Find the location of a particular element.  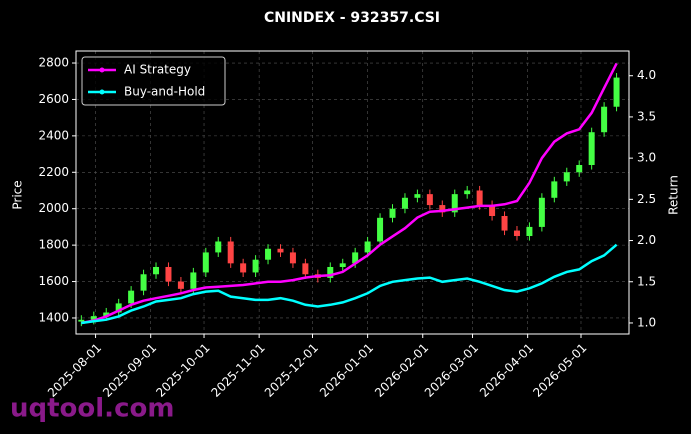

y2-tick-label: 2.0 is located at coordinates (646, 240).